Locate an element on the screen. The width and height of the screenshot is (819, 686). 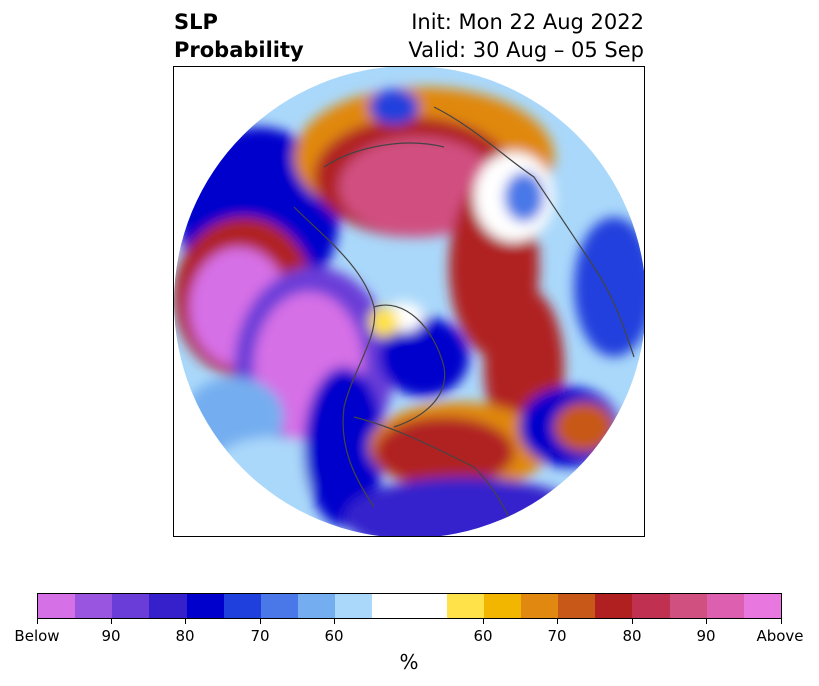
title-variable: SLP is located at coordinates (196, 22).